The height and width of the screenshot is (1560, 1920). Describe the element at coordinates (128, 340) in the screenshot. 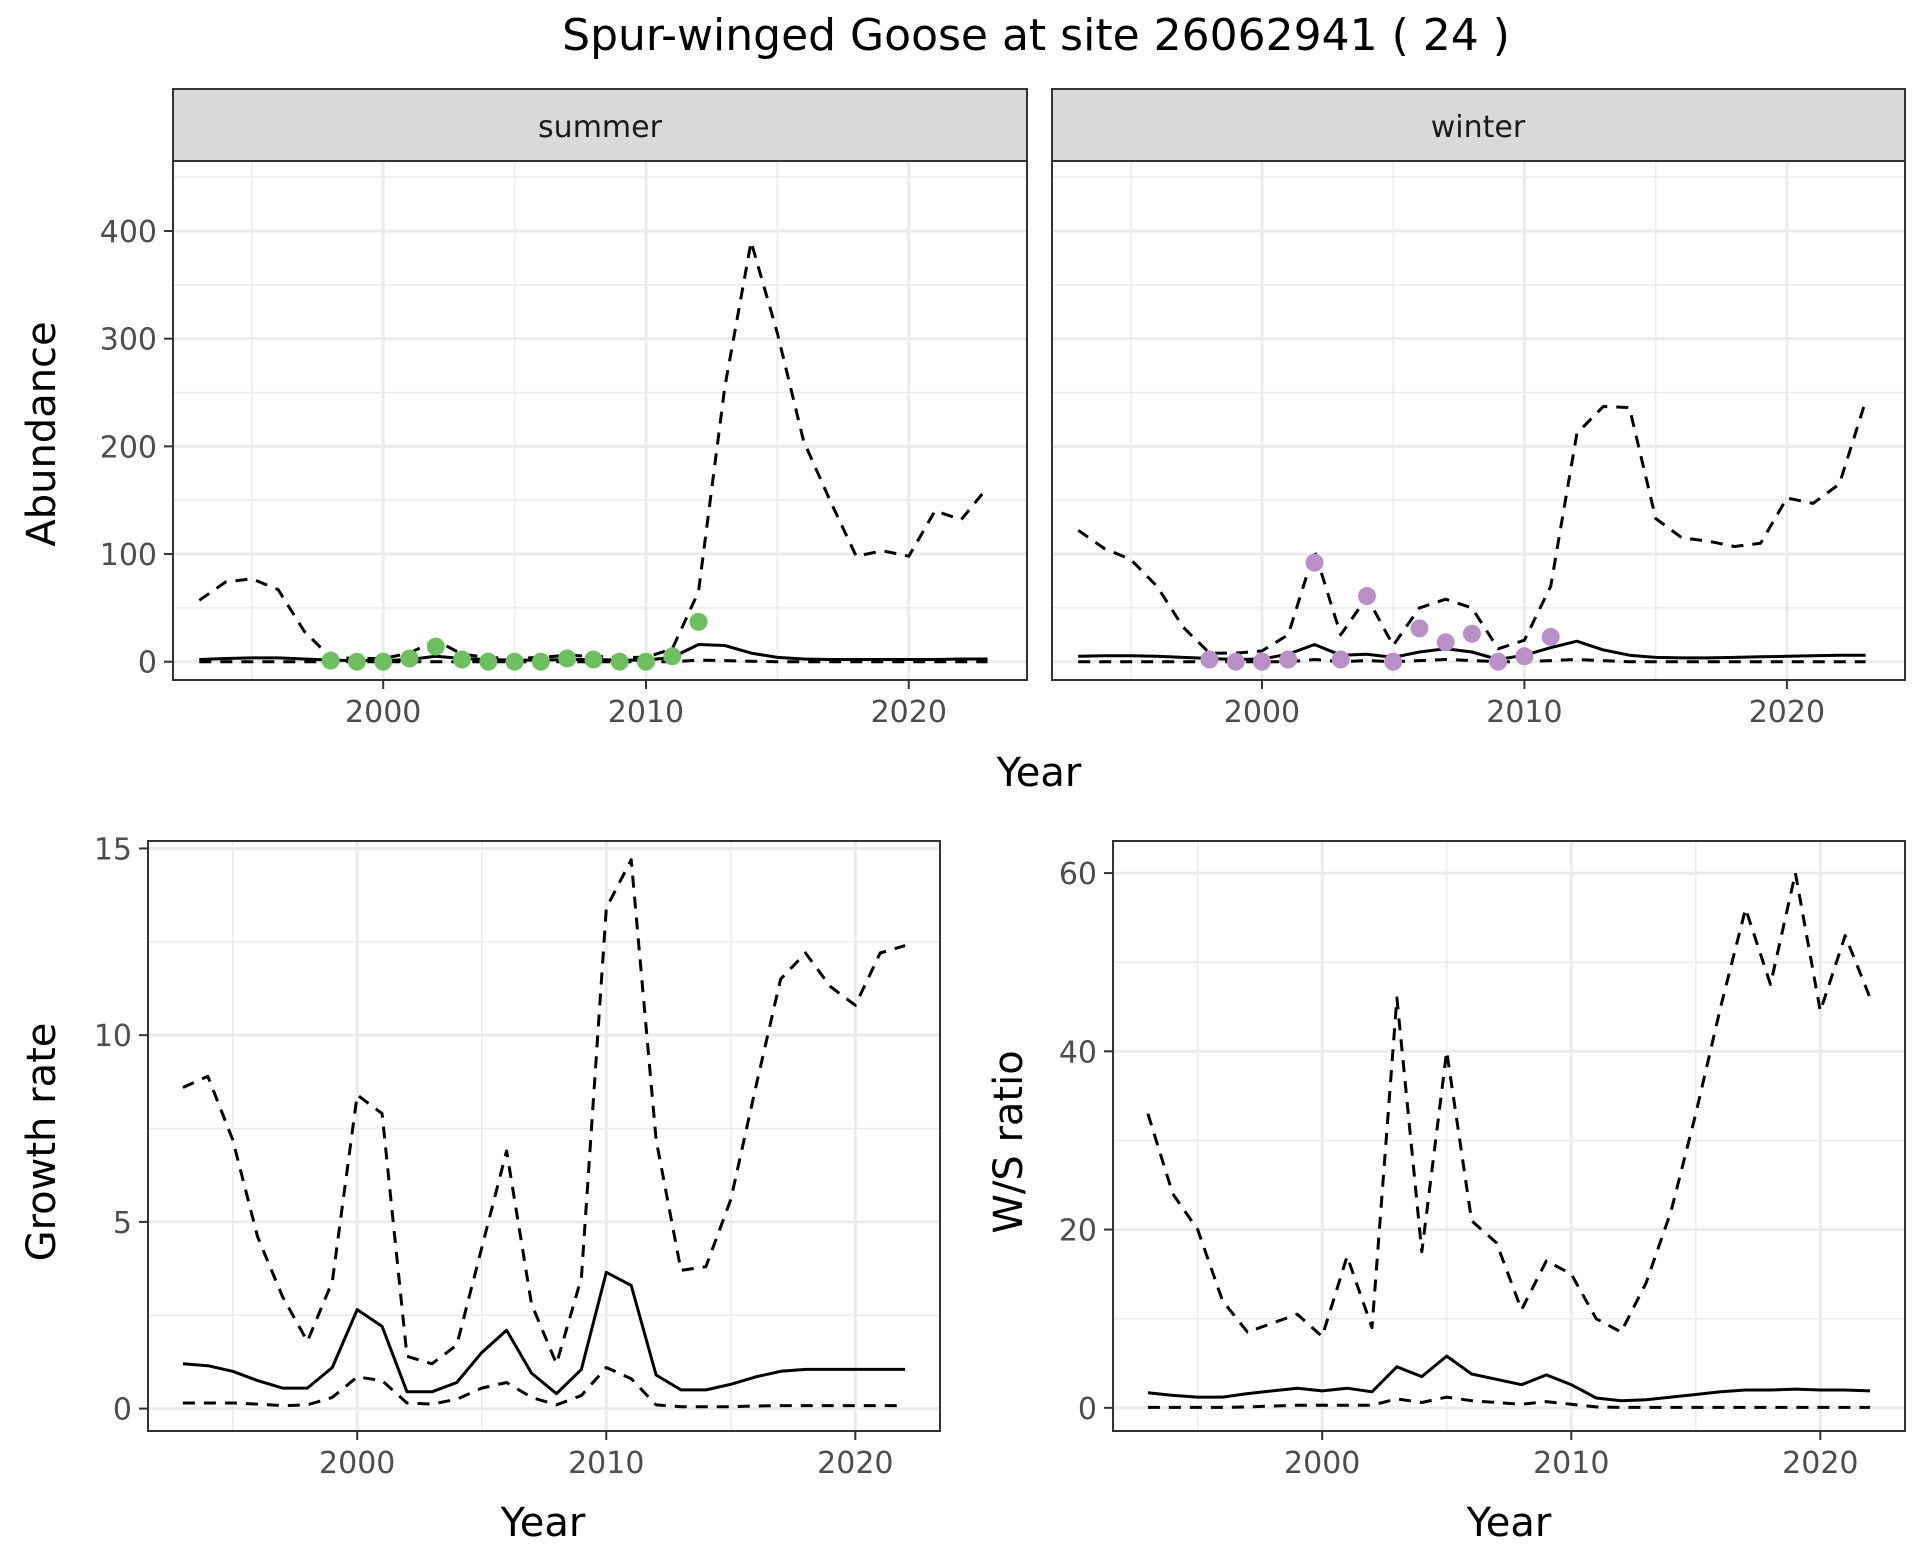

I see `y-tick-label: 300` at that location.